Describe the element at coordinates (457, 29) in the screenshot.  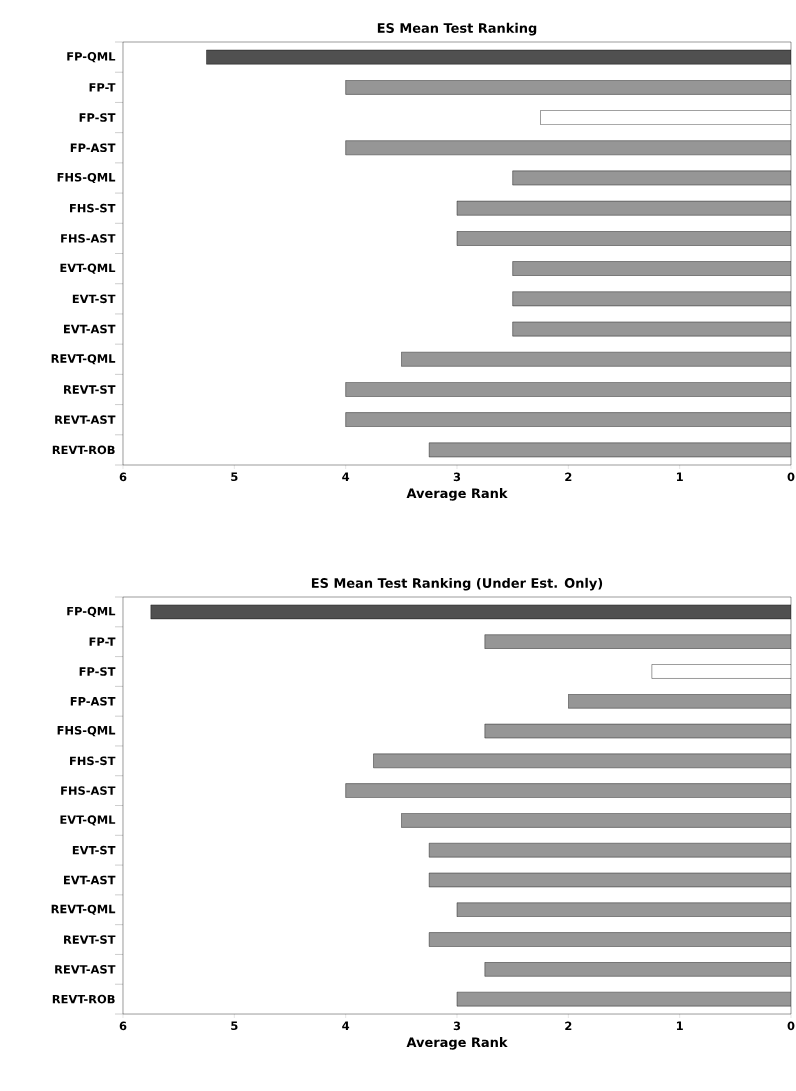
I see `chart-title: ES Mean Test Ranking` at that location.